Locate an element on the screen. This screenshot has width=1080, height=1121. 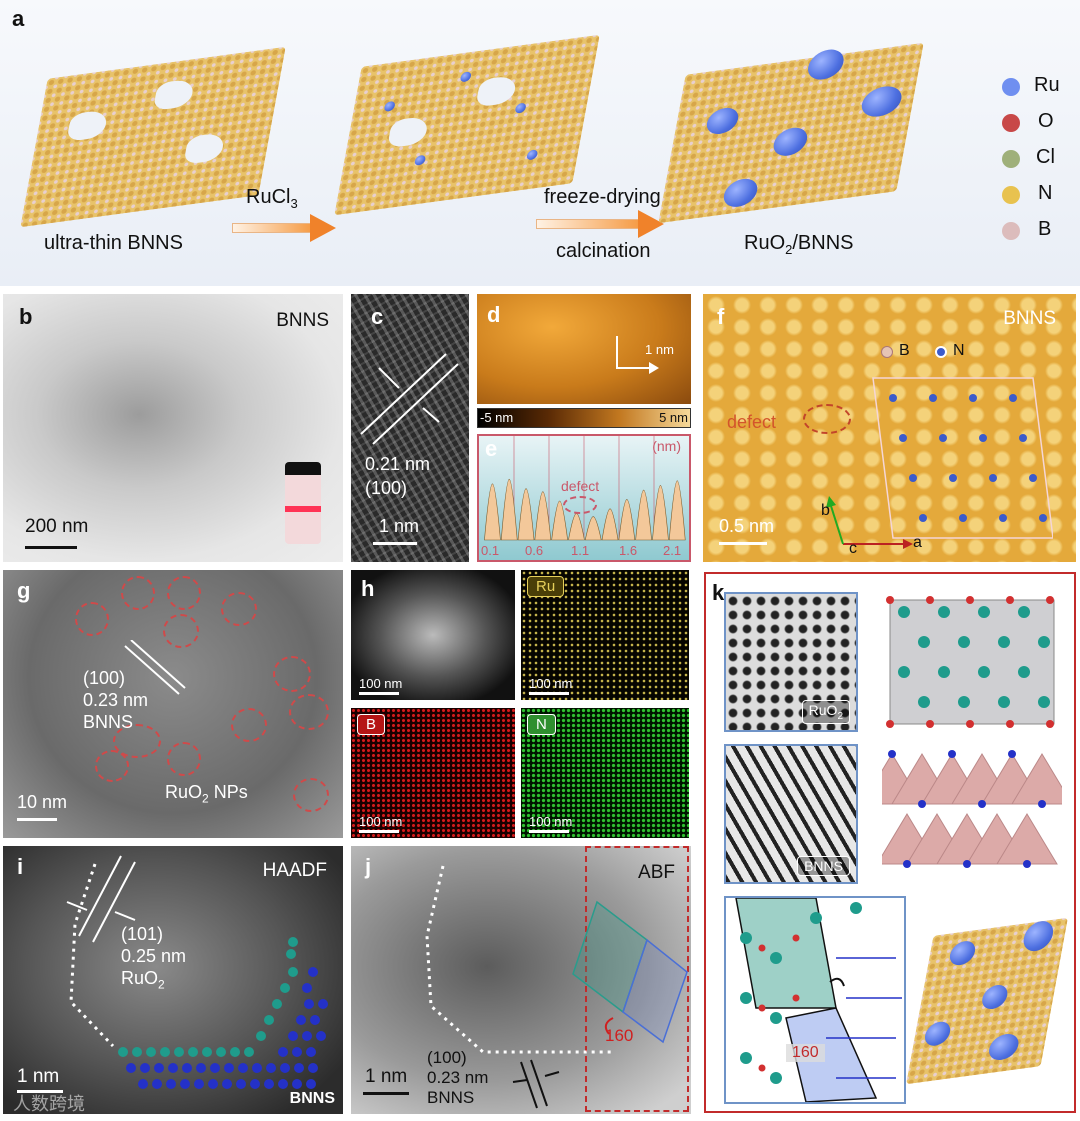
arrow1-label: RuCl3 is located at coordinates (272, 198).